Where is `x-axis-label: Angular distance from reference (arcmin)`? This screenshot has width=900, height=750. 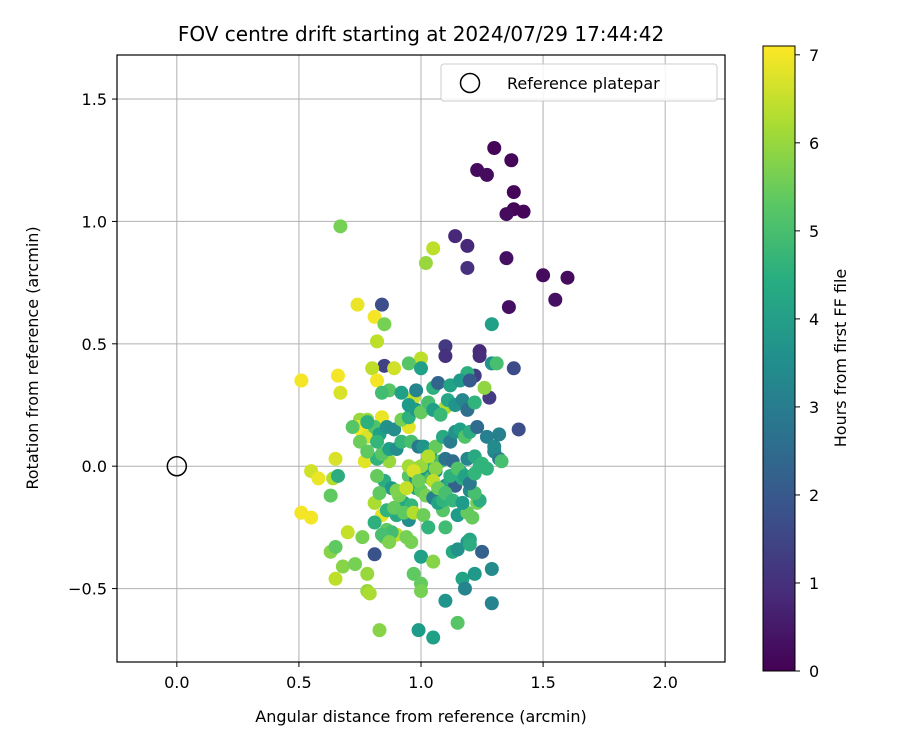 x-axis-label: Angular distance from reference (arcmin) is located at coordinates (420, 716).